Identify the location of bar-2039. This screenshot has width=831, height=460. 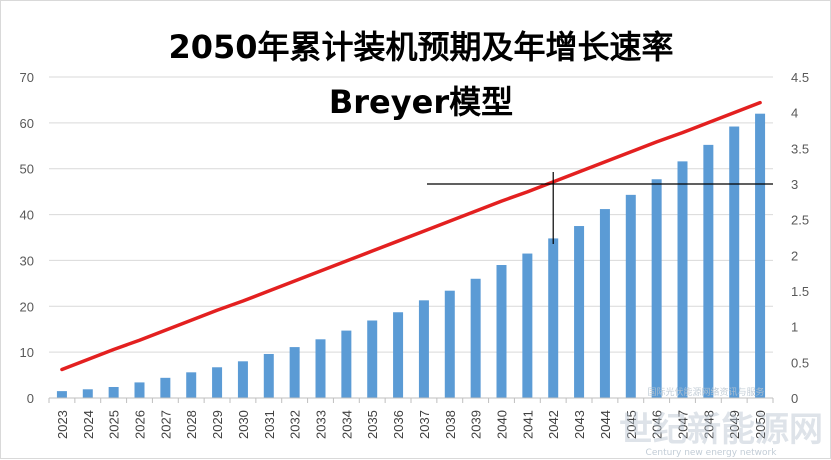
(475, 338).